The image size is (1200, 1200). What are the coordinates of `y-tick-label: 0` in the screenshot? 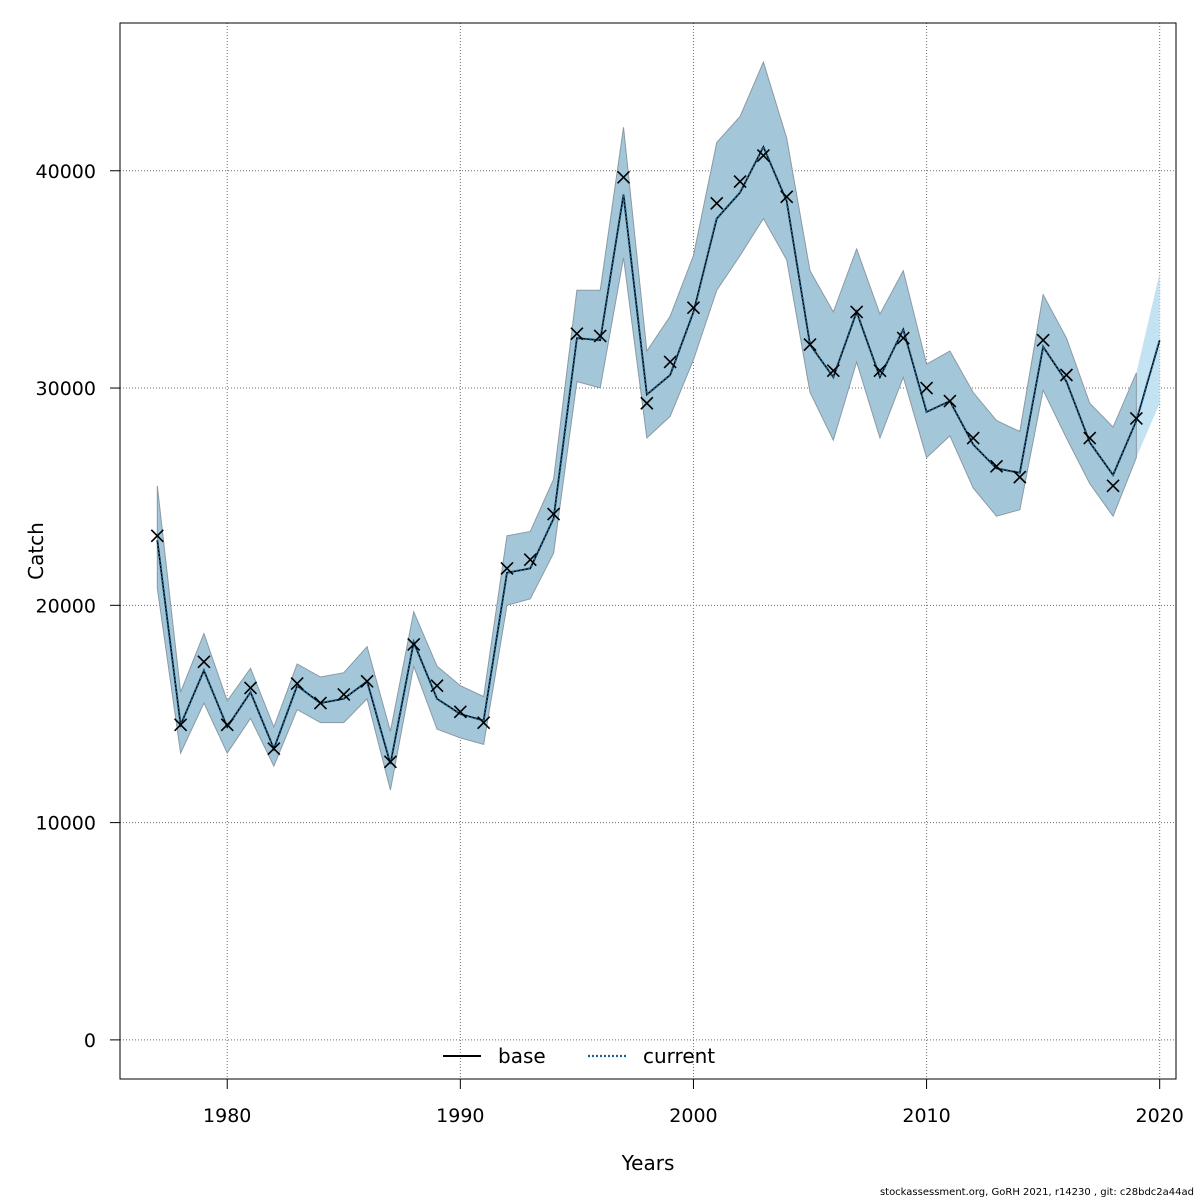 It's located at (90, 1041).